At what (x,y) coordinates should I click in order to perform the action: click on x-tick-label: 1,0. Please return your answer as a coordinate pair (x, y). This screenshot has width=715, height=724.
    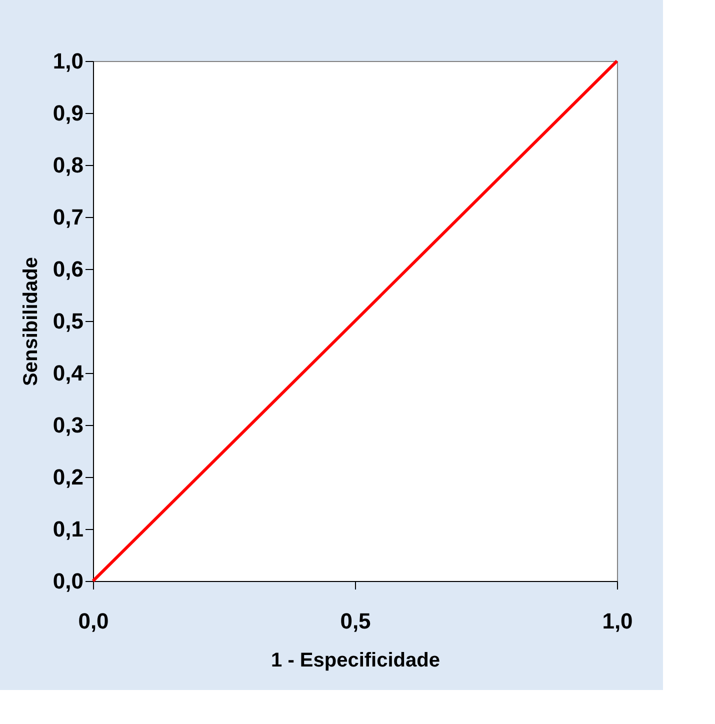
    Looking at the image, I should click on (617, 621).